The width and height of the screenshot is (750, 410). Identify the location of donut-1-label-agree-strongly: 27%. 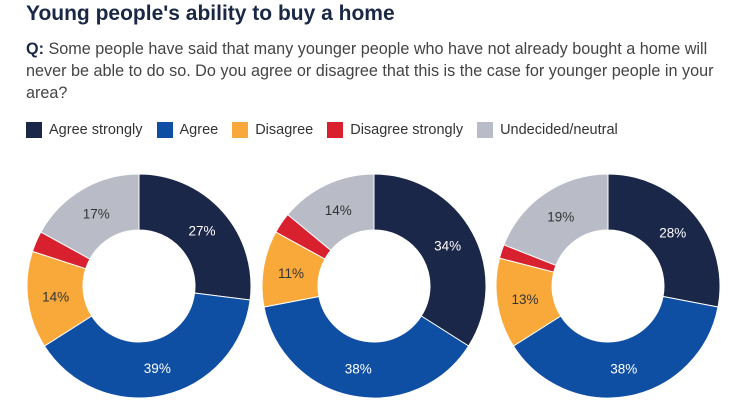
(201, 230).